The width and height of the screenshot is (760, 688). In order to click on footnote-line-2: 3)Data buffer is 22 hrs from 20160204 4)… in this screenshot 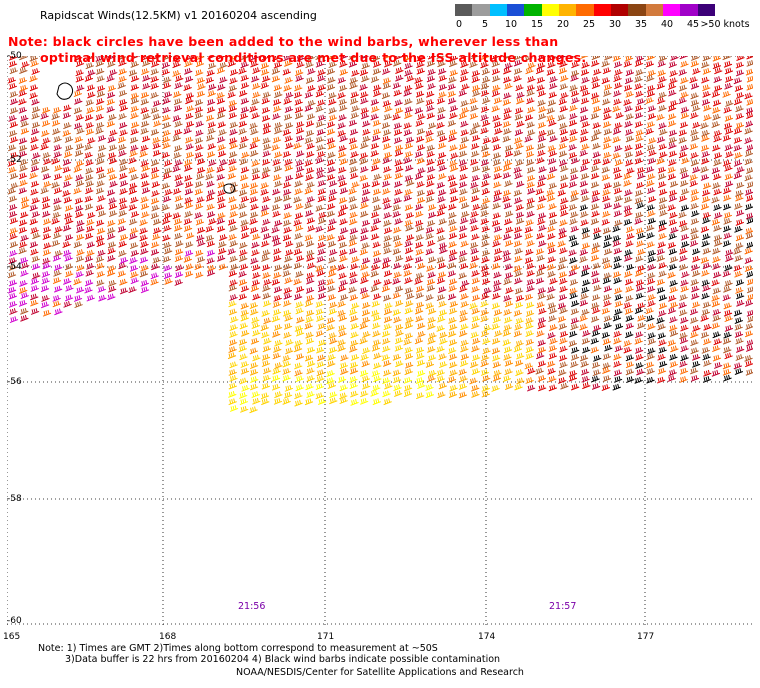, I will do `click(283, 659)`.